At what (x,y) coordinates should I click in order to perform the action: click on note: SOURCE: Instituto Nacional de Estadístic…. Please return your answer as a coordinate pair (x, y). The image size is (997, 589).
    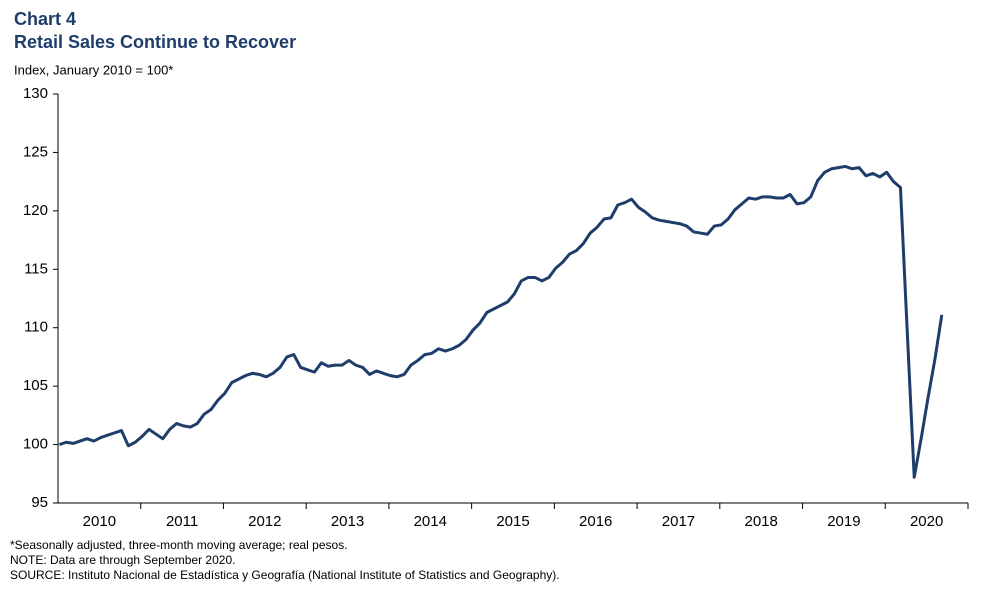
    Looking at the image, I should click on (285, 575).